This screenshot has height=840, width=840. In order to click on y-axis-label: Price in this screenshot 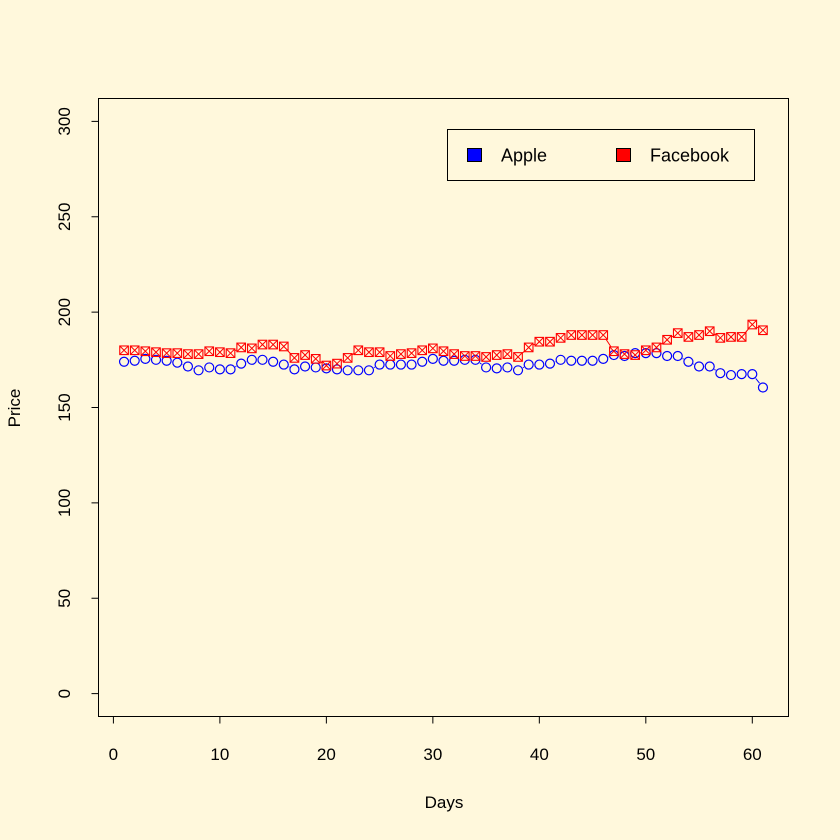, I will do `click(14, 408)`.